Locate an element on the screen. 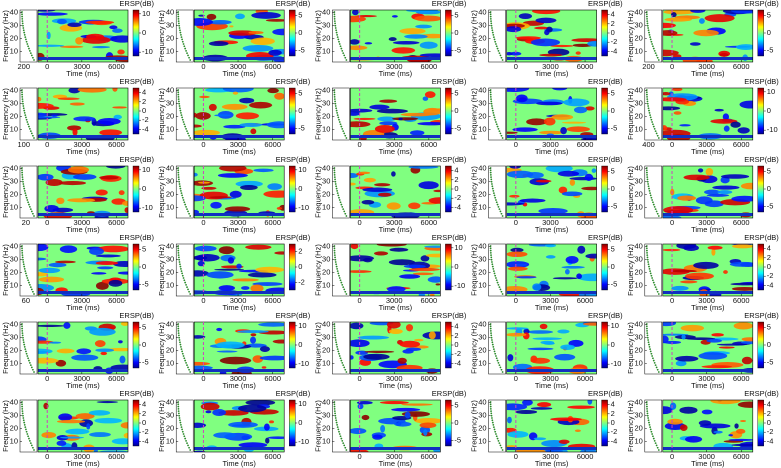  x-axis-label: Time (ms) is located at coordinates (83, 463).